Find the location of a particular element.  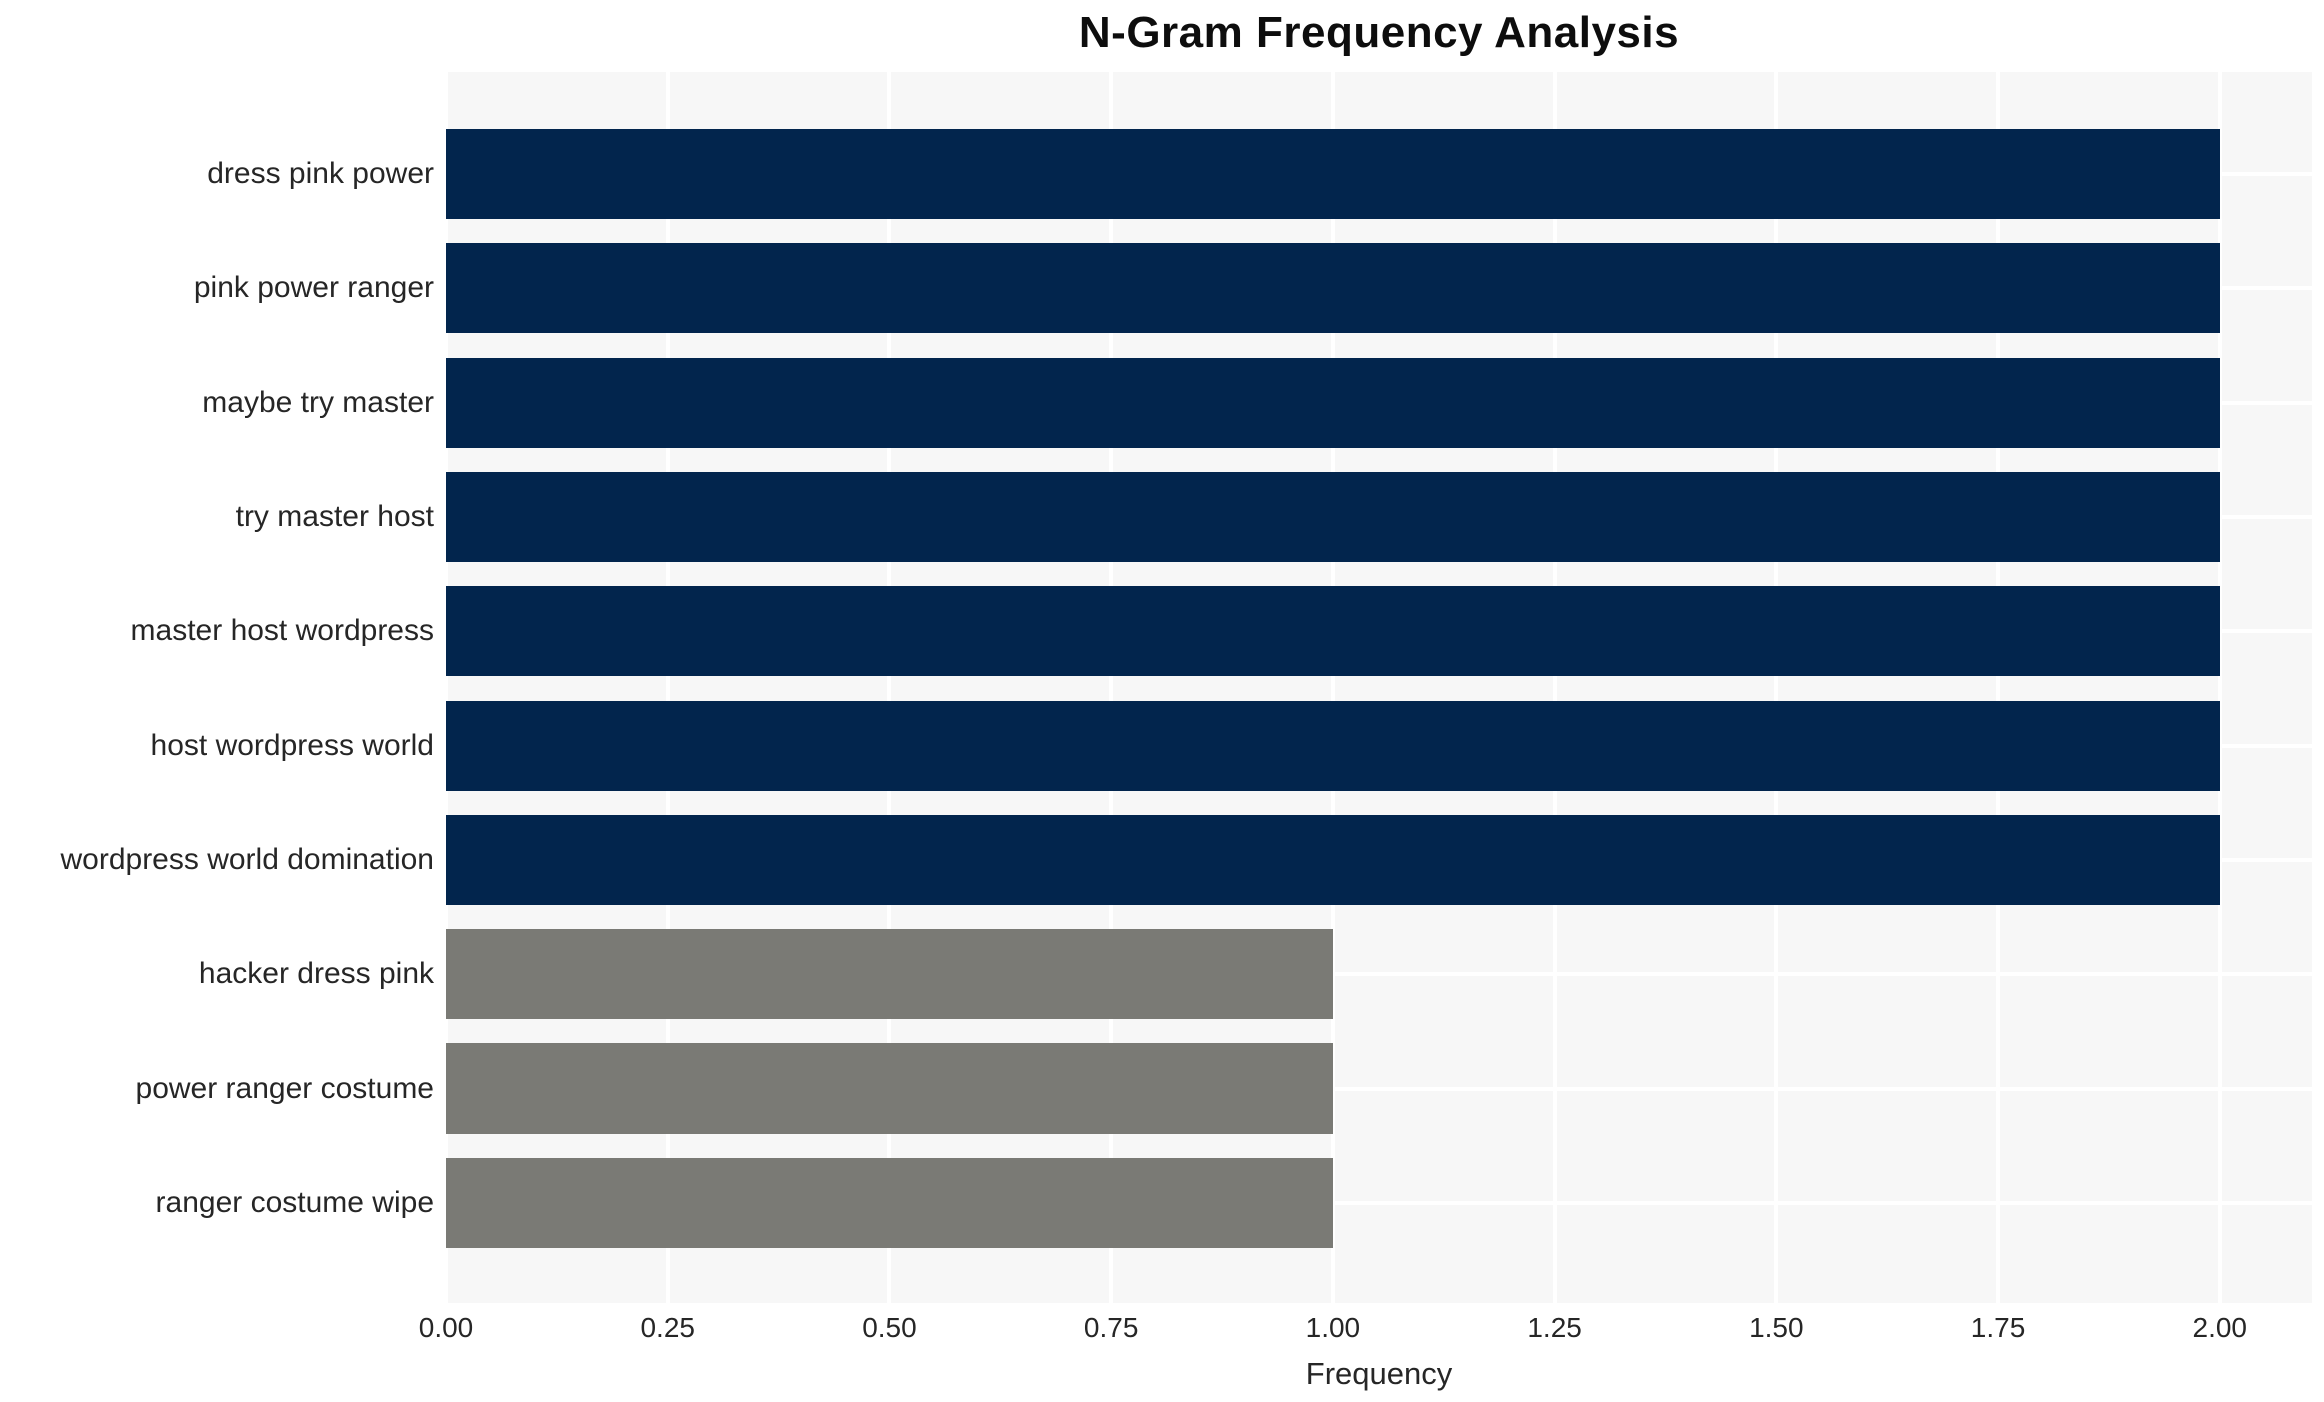

y-tick-label: ranger costume wipe is located at coordinates (294, 1202).